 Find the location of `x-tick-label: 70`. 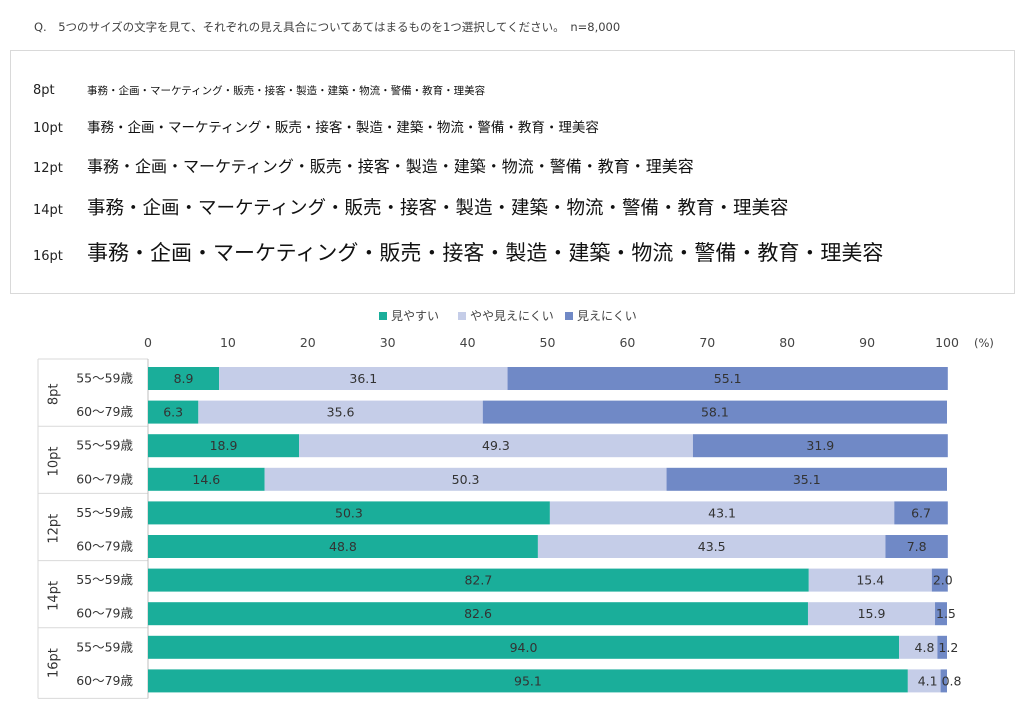

x-tick-label: 70 is located at coordinates (707, 342).